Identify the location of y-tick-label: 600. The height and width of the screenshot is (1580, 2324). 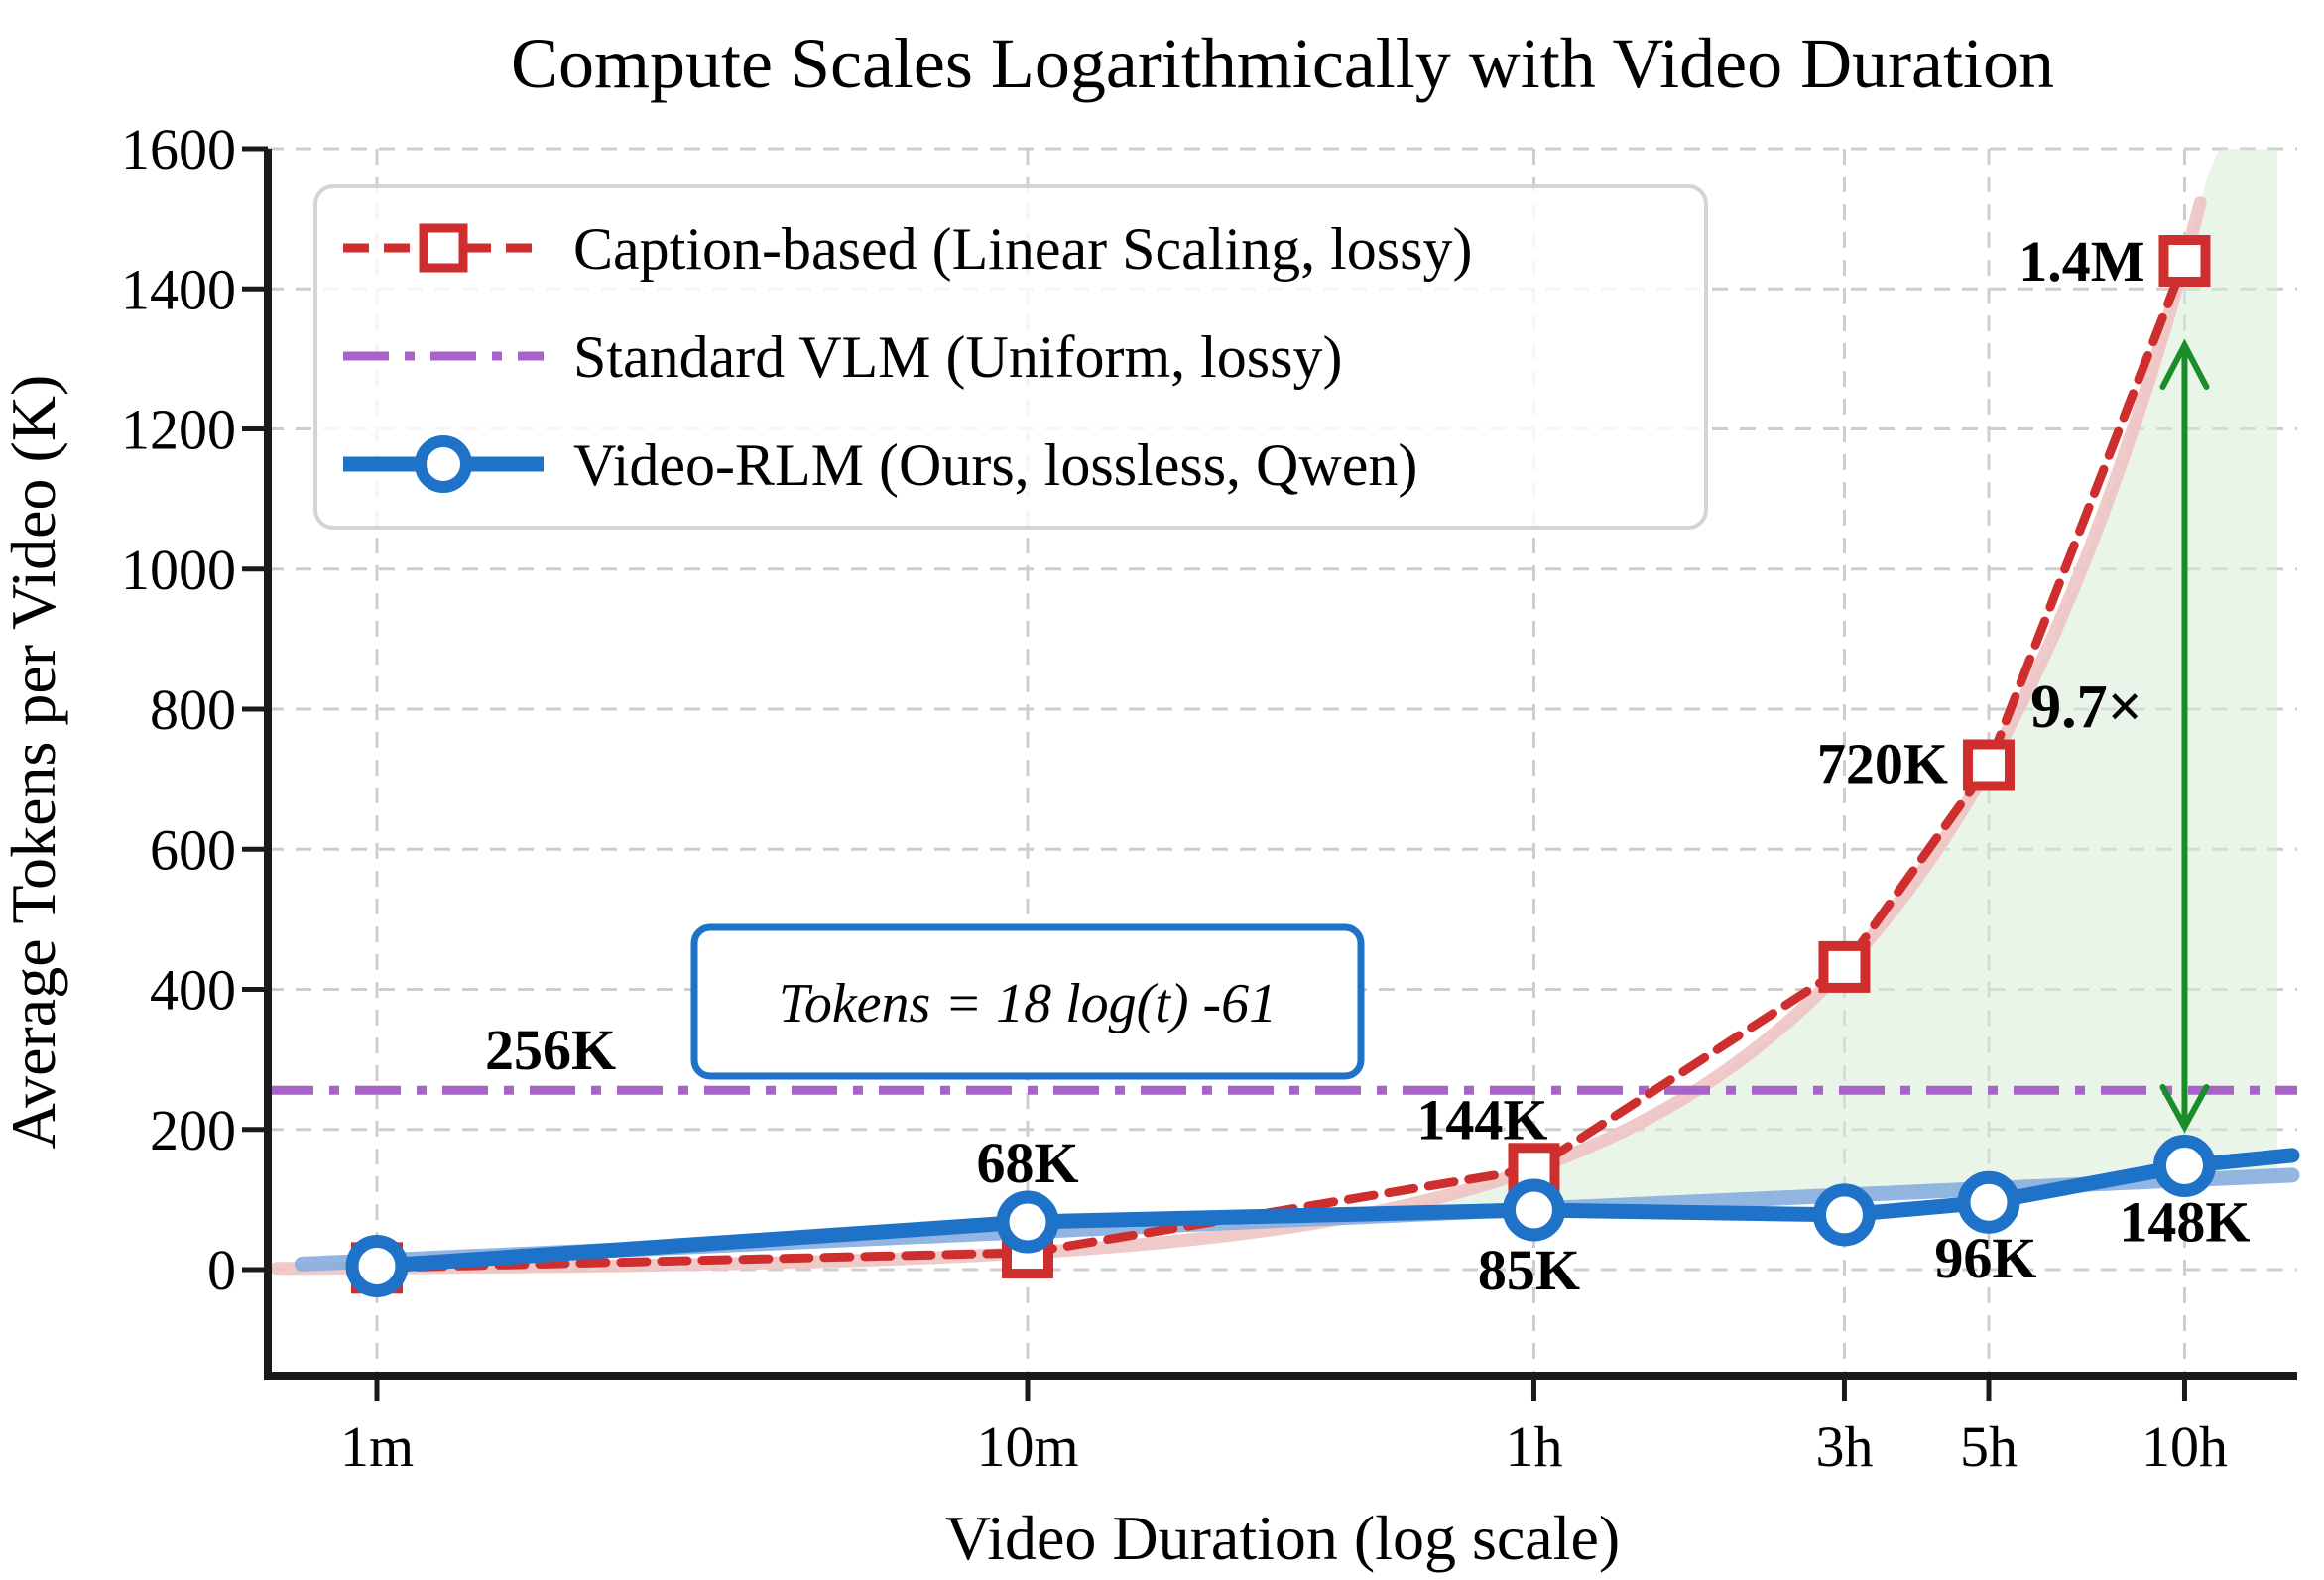
(193, 850).